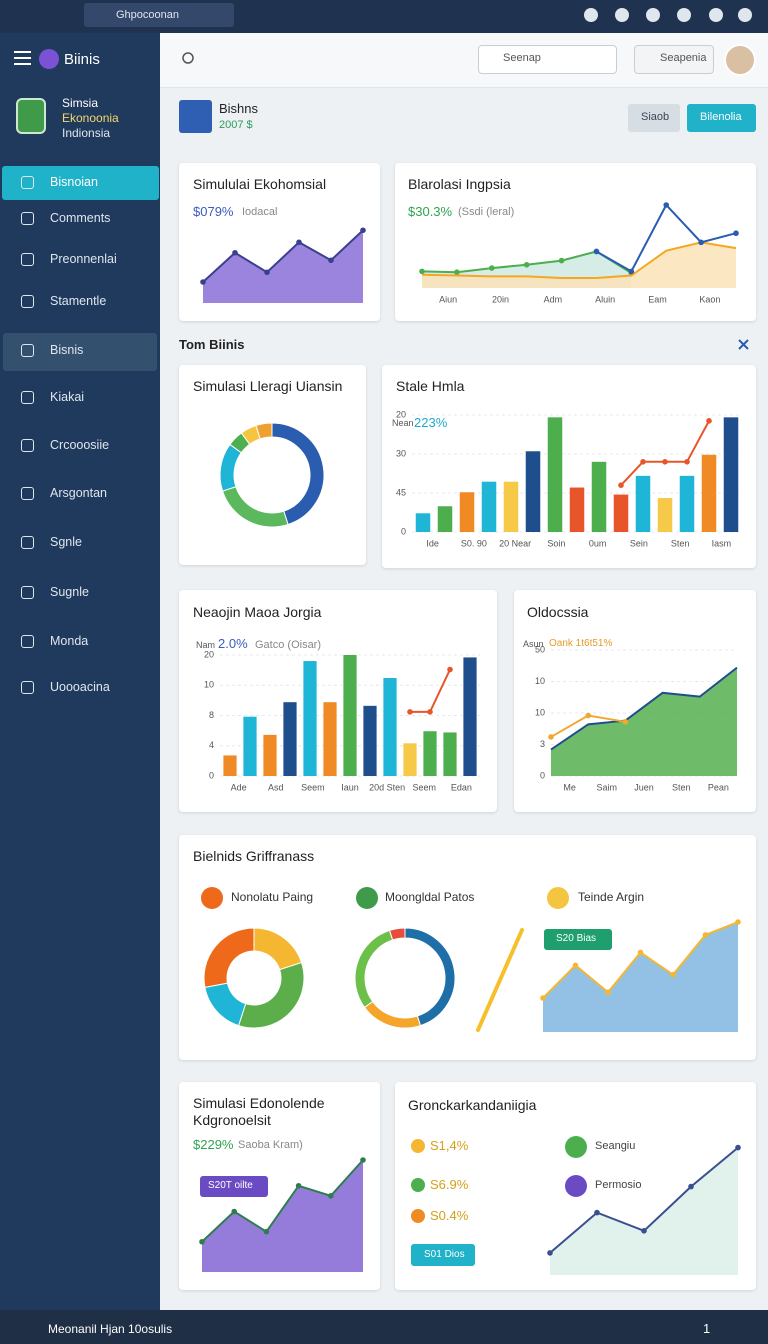 The height and width of the screenshot is (1344, 768). Describe the element at coordinates (449, 1145) in the screenshot. I see `stat-value: S1,4%` at that location.